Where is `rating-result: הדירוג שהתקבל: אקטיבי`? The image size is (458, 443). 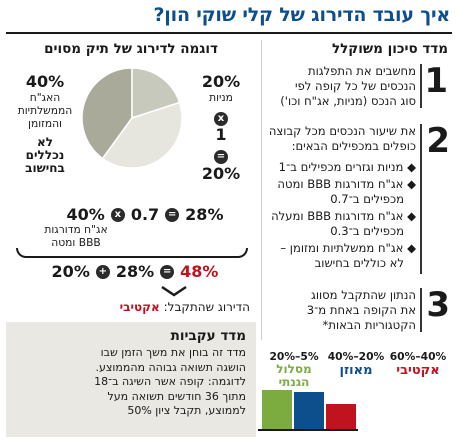 rating-result: הדירוג שהתקבל: אקטיבי is located at coordinates (184, 307).